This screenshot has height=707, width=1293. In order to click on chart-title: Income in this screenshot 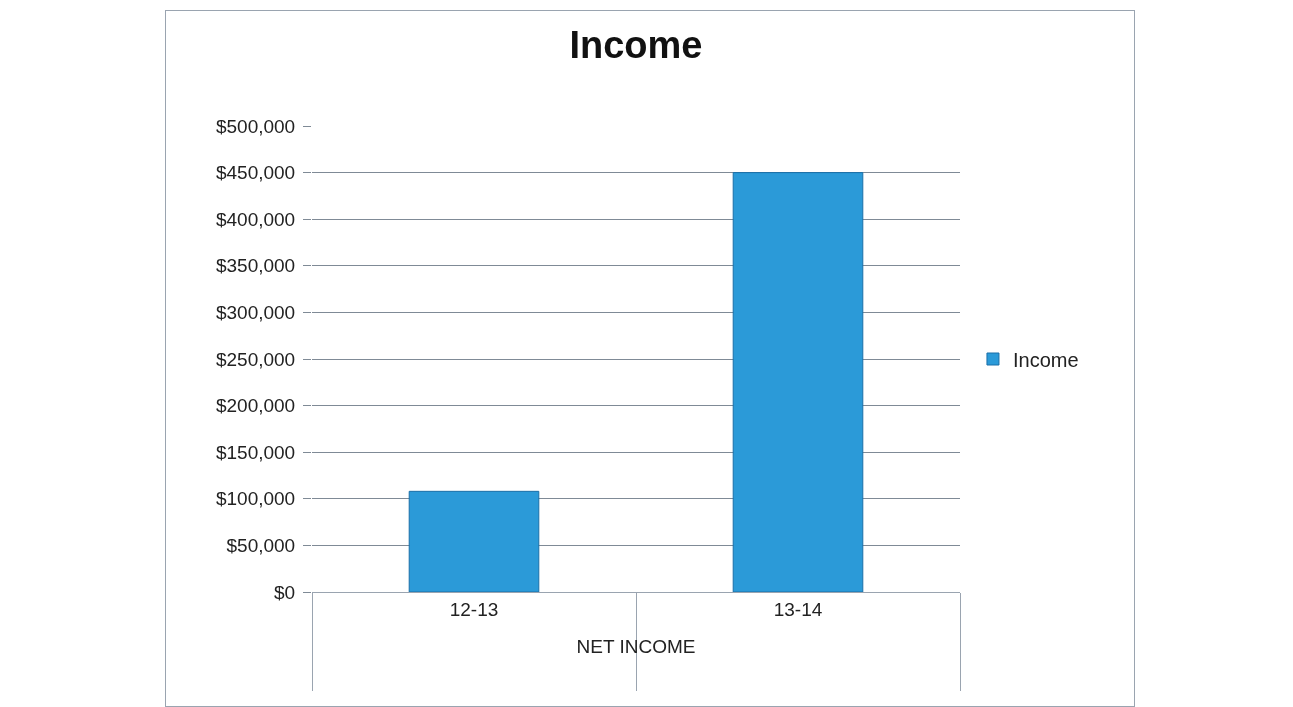, I will do `click(636, 45)`.